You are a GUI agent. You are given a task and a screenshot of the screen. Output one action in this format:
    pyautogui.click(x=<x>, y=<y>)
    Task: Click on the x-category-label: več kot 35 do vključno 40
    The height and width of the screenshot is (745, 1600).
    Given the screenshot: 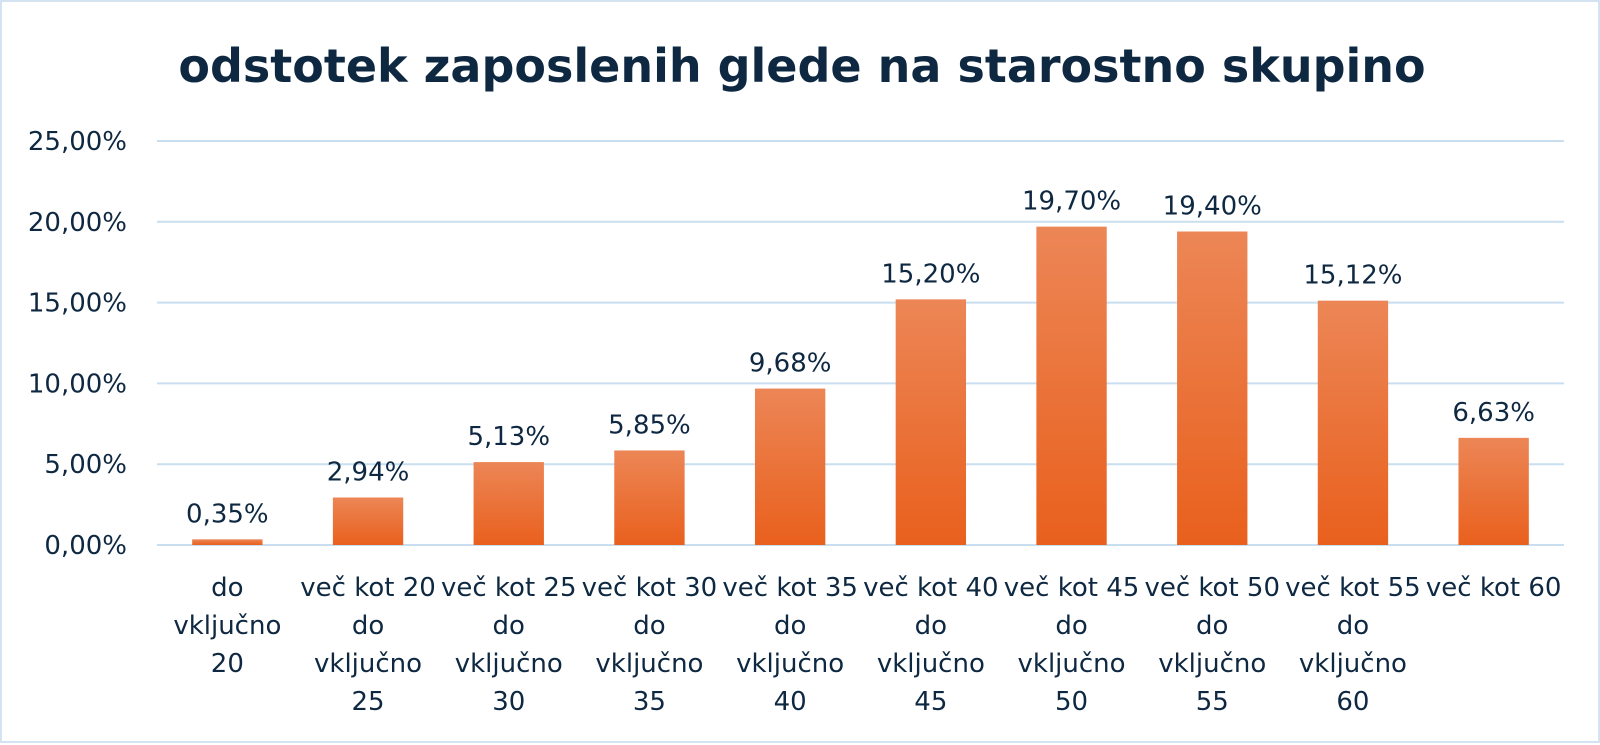 What is the action you would take?
    pyautogui.click(x=790, y=645)
    